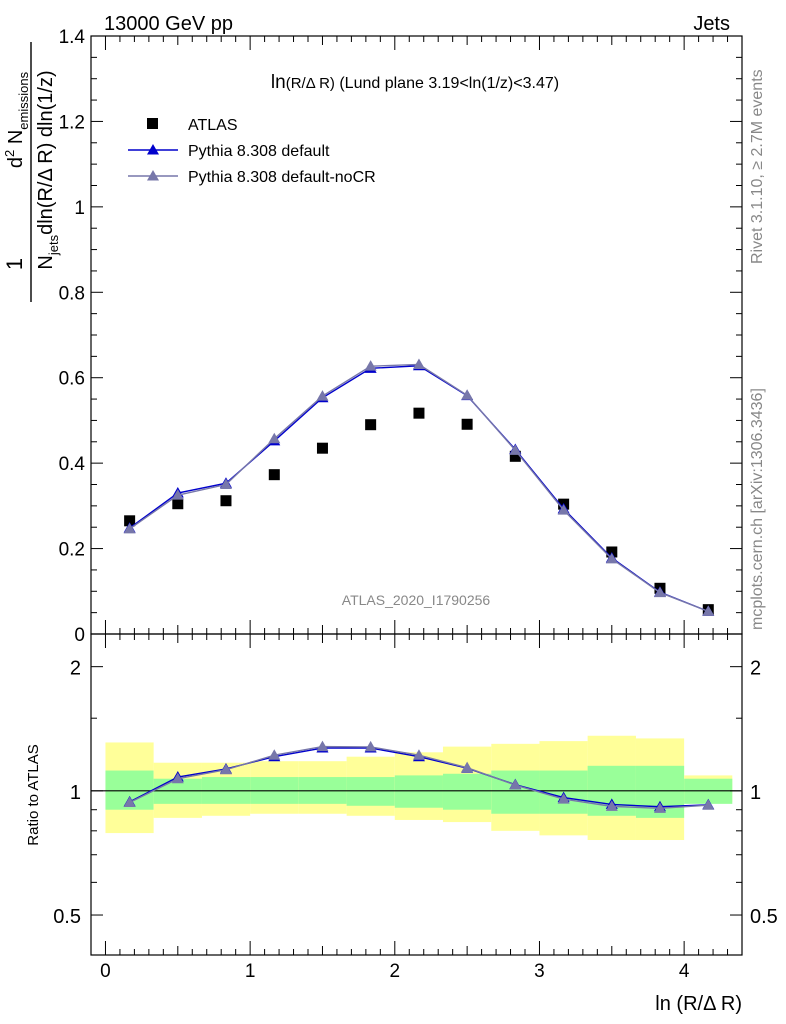 This screenshot has width=786, height=1024. What do you see at coordinates (72, 379) in the screenshot?
I see `y-tick-label: 0.6` at bounding box center [72, 379].